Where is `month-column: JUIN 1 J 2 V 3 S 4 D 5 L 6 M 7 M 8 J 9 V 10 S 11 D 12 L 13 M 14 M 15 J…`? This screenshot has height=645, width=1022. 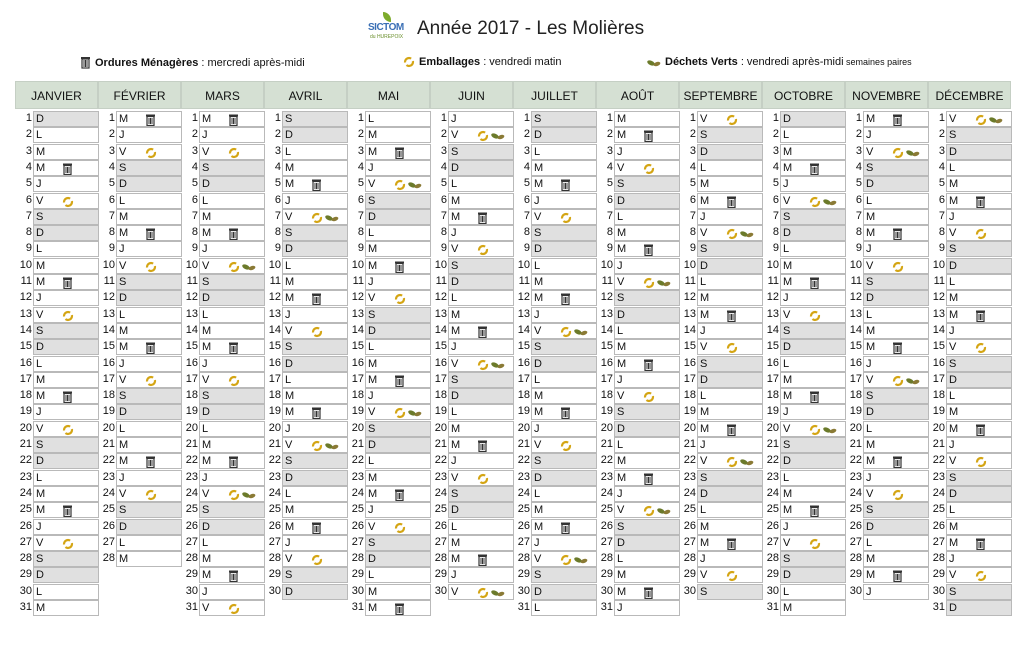
month-column: JUIN 1 J 2 V 3 S 4 D 5 L 6 M 7 M 8 J 9 V 10 S 11 D 12 L 13 M 14 M 15 J… is located at coordinates (472, 340).